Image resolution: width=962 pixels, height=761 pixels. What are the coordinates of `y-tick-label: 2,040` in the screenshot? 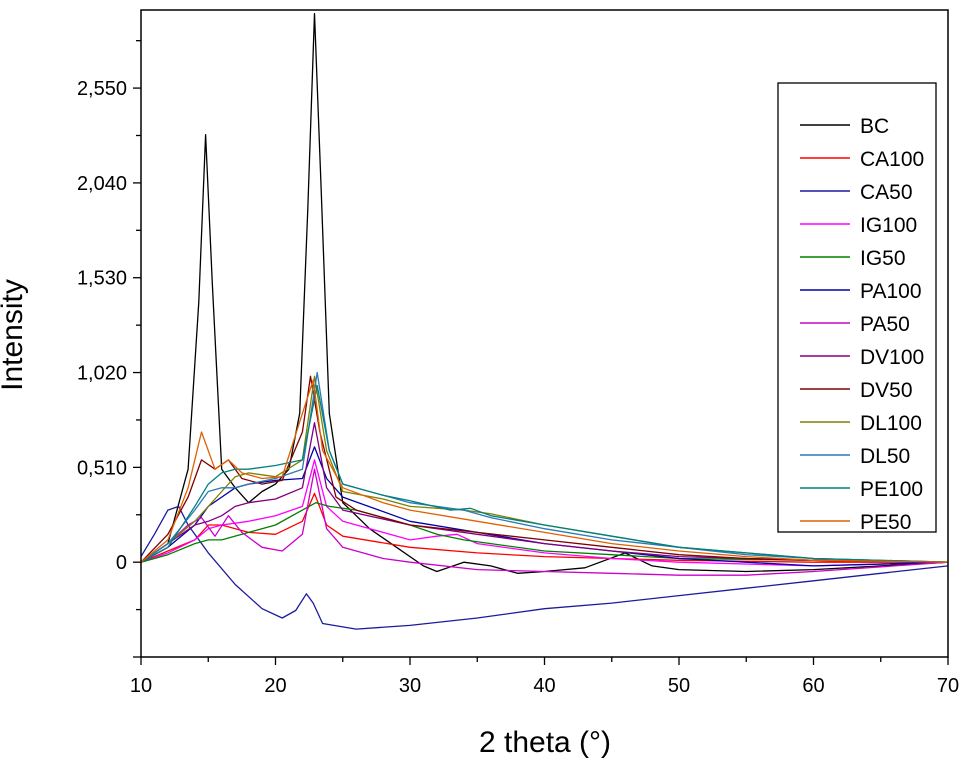 It's located at (102, 184).